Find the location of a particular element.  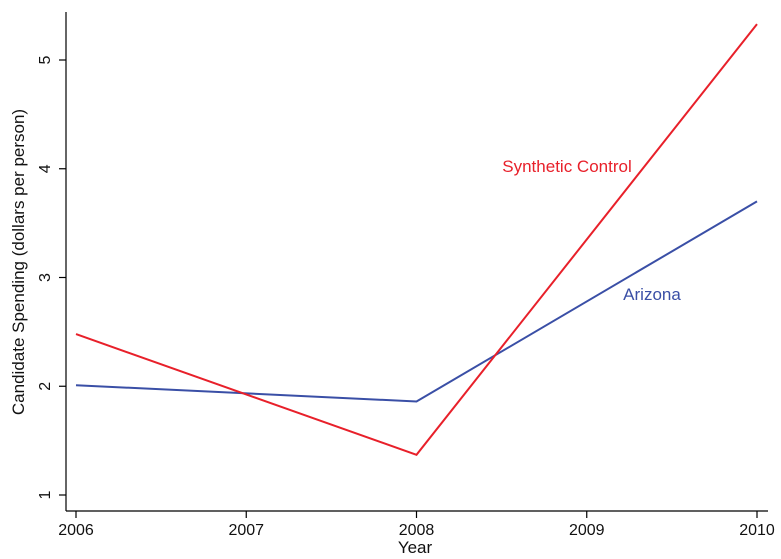

series-label-synthetic-control: Synthetic Control is located at coordinates (566, 166).